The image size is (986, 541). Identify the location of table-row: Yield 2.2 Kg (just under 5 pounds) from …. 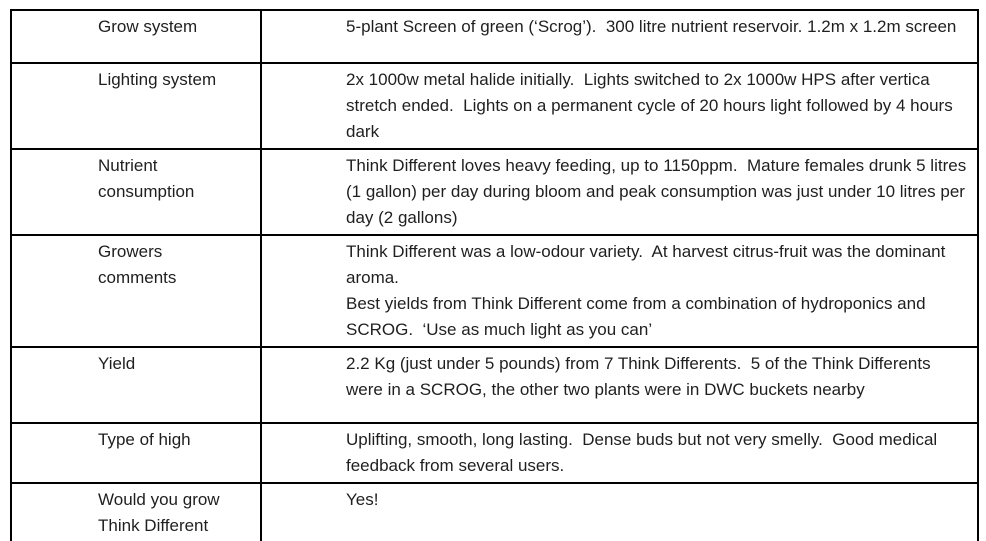
(494, 385).